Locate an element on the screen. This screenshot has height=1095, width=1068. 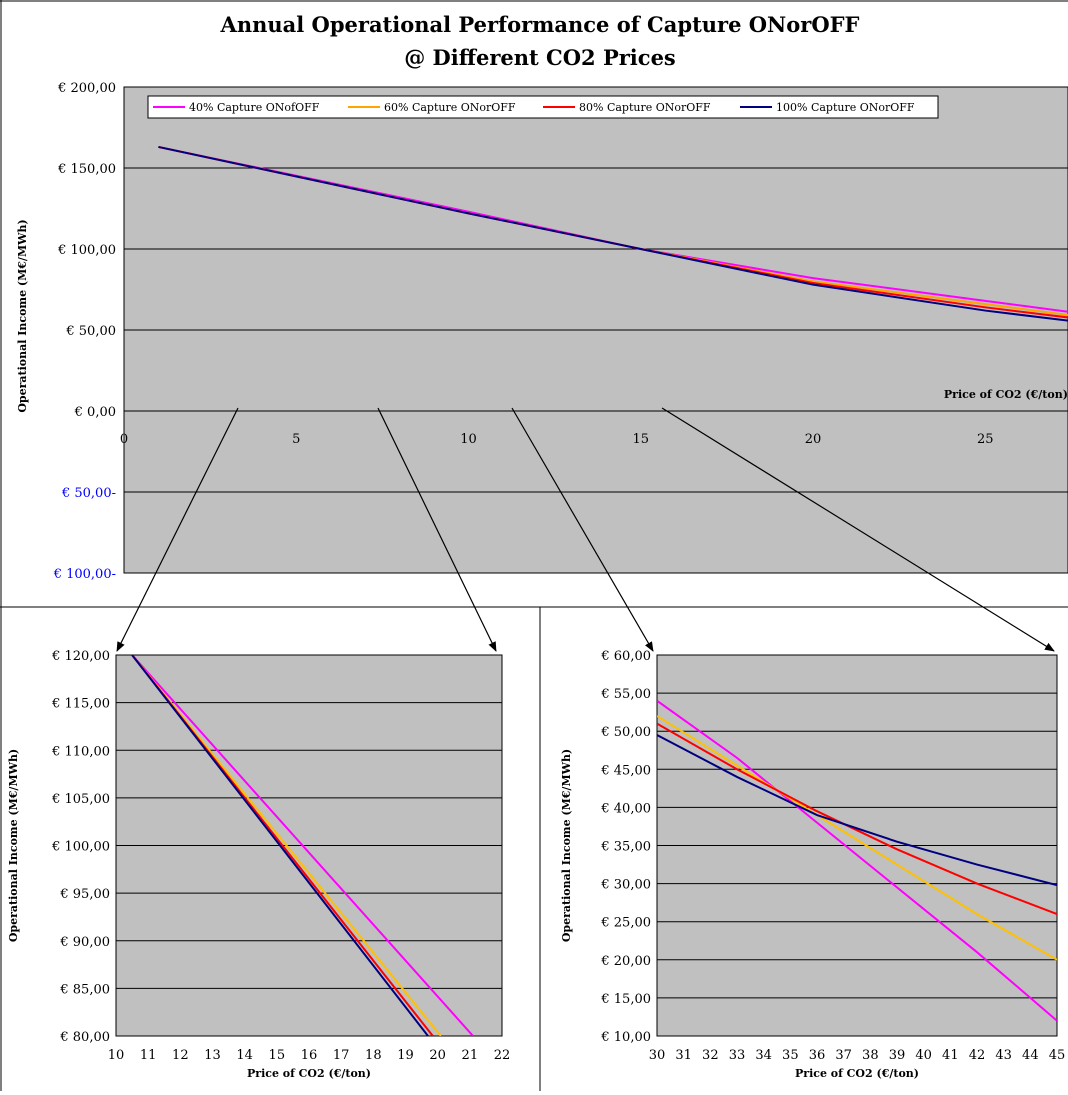
legend-label-1: 60% Capture ONorOFF is located at coordinates (450, 107).